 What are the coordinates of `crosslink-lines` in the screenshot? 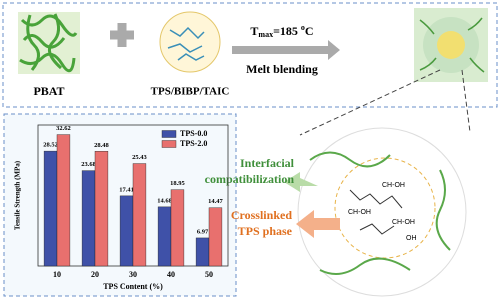 It's located at (376, 212).